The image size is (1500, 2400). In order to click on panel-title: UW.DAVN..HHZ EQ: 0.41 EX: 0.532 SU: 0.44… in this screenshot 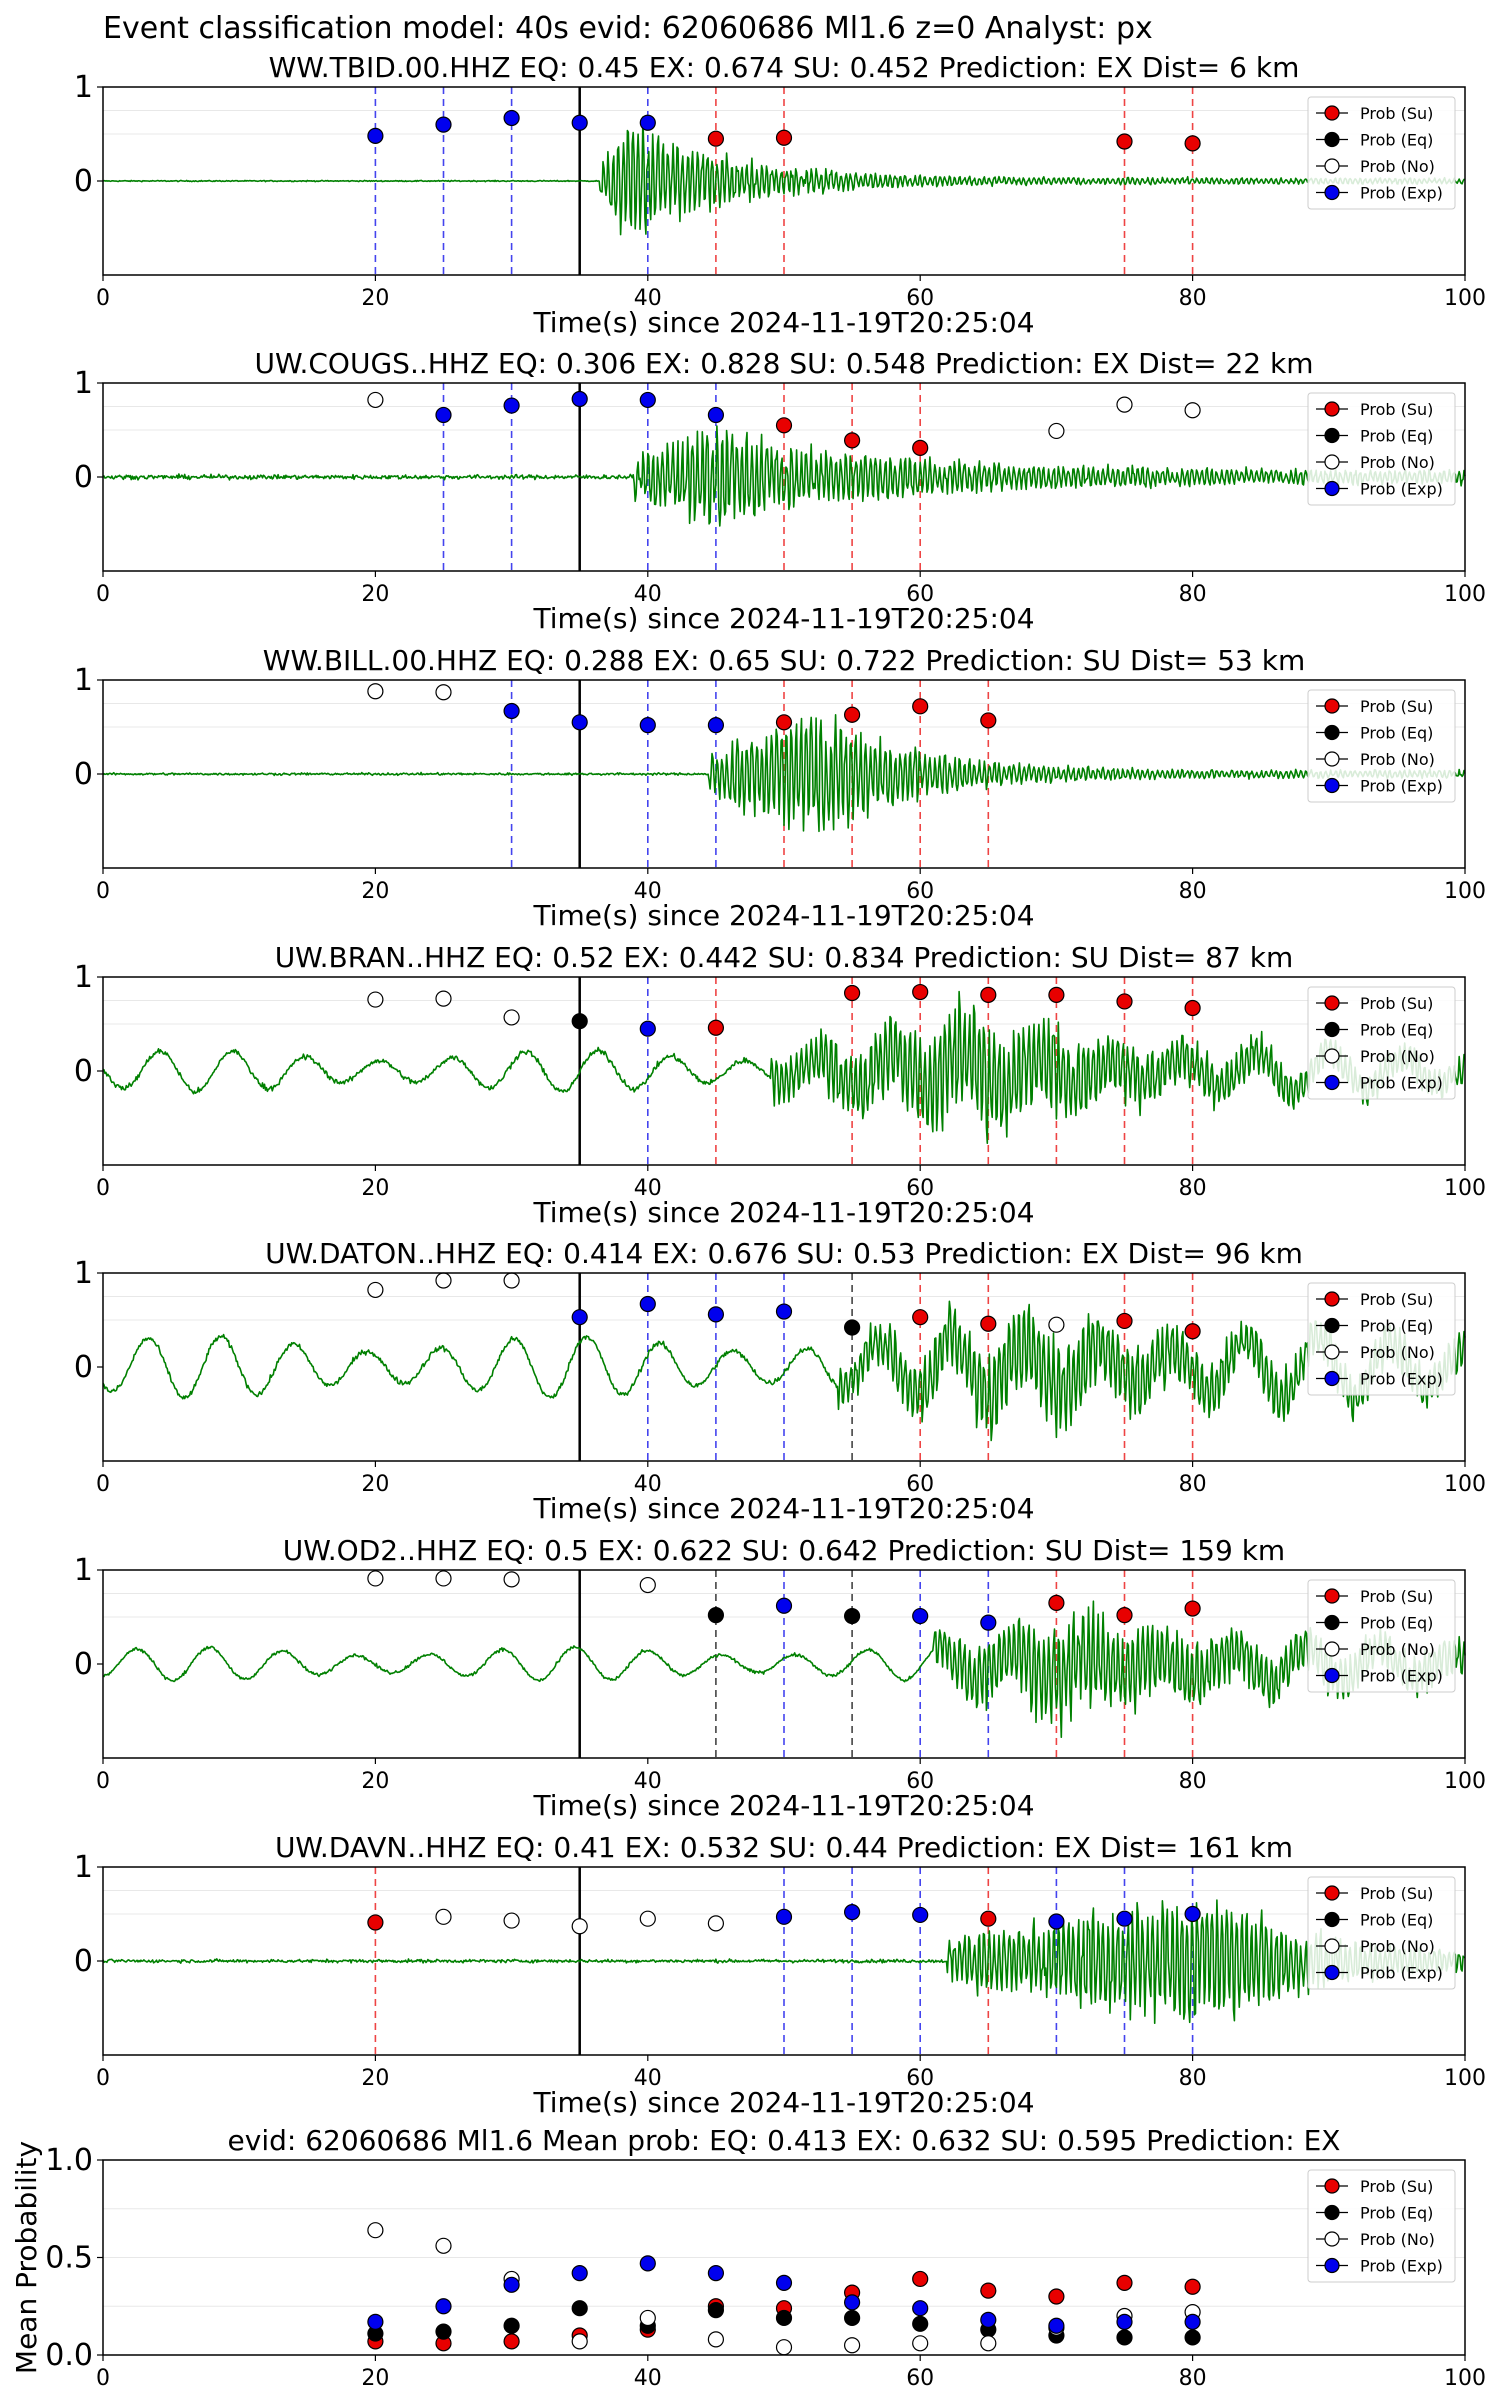, I will do `click(784, 1847)`.